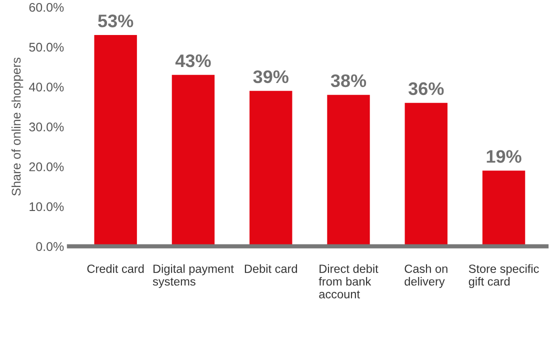  What do you see at coordinates (193, 276) in the screenshot?
I see `x-tick-label: Digital payment systems` at bounding box center [193, 276].